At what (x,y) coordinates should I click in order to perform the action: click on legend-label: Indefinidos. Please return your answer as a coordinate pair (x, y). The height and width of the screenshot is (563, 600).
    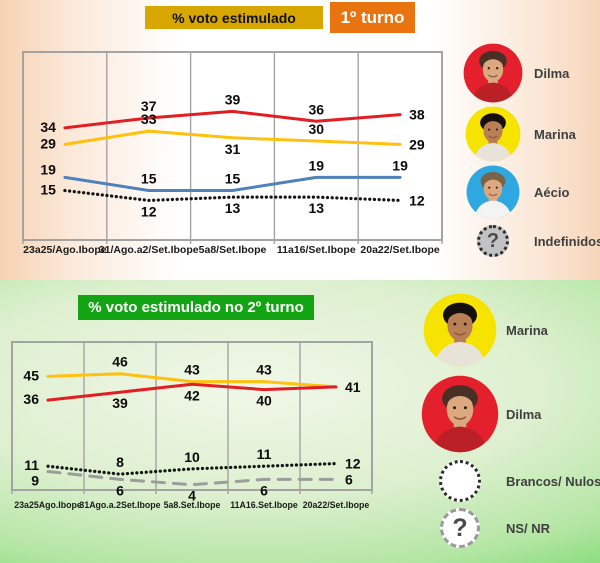
    Looking at the image, I should click on (567, 241).